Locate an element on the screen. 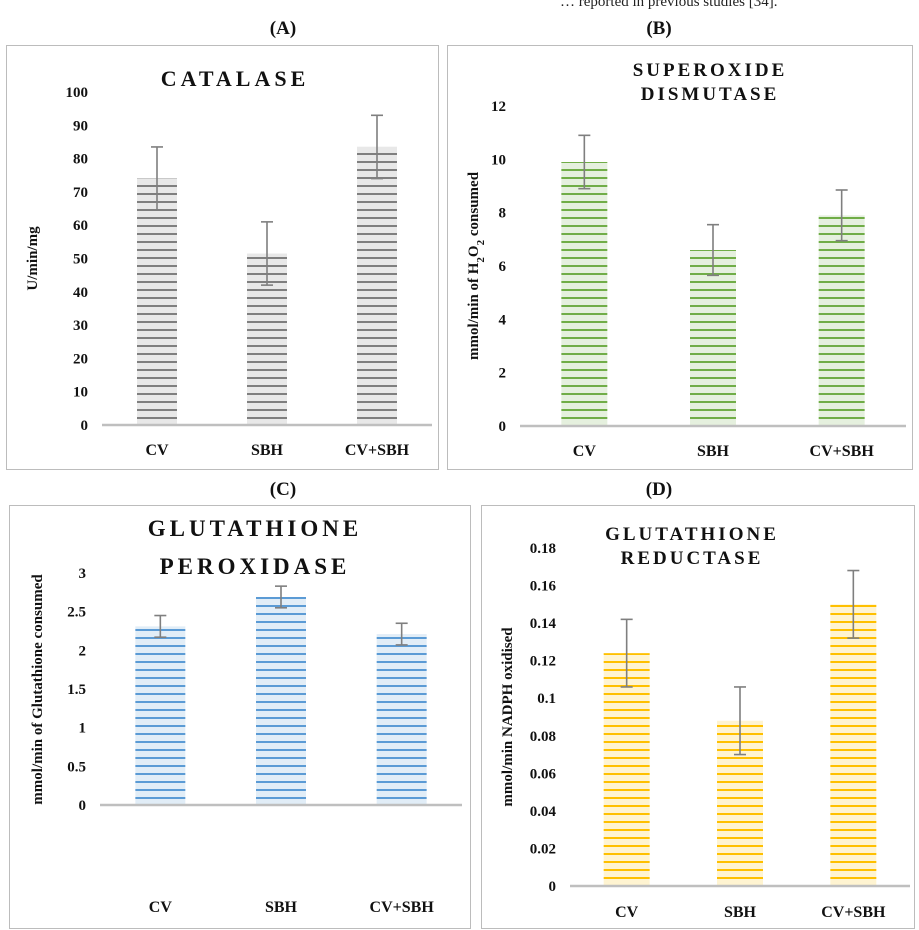 The height and width of the screenshot is (930, 919). y-tick-label: 40 is located at coordinates (80, 293).